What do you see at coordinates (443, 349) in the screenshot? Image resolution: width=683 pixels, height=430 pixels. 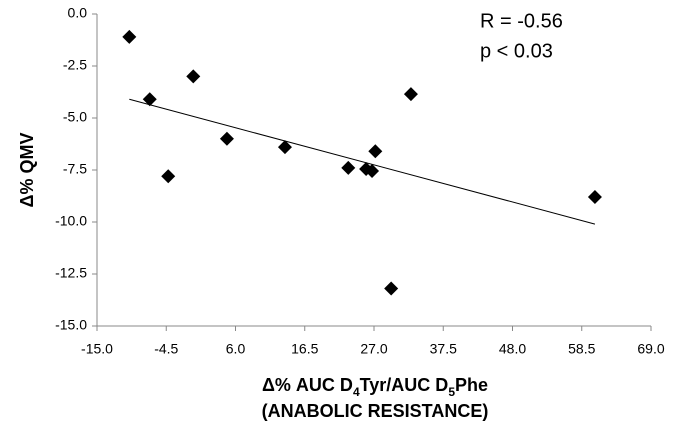 I see `x-tick-label: 37.5` at bounding box center [443, 349].